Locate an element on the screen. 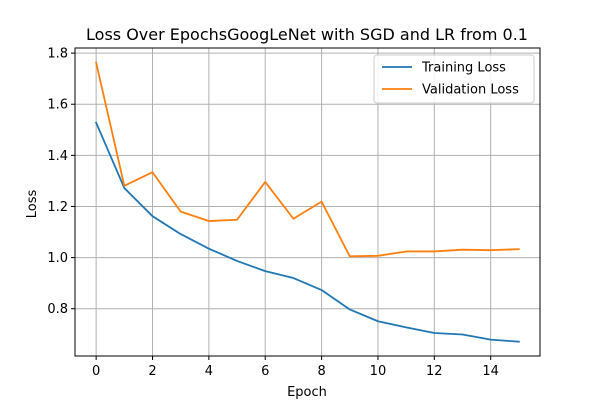 Image resolution: width=600 pixels, height=400 pixels. y-tick-label: 1.8 is located at coordinates (57, 54).